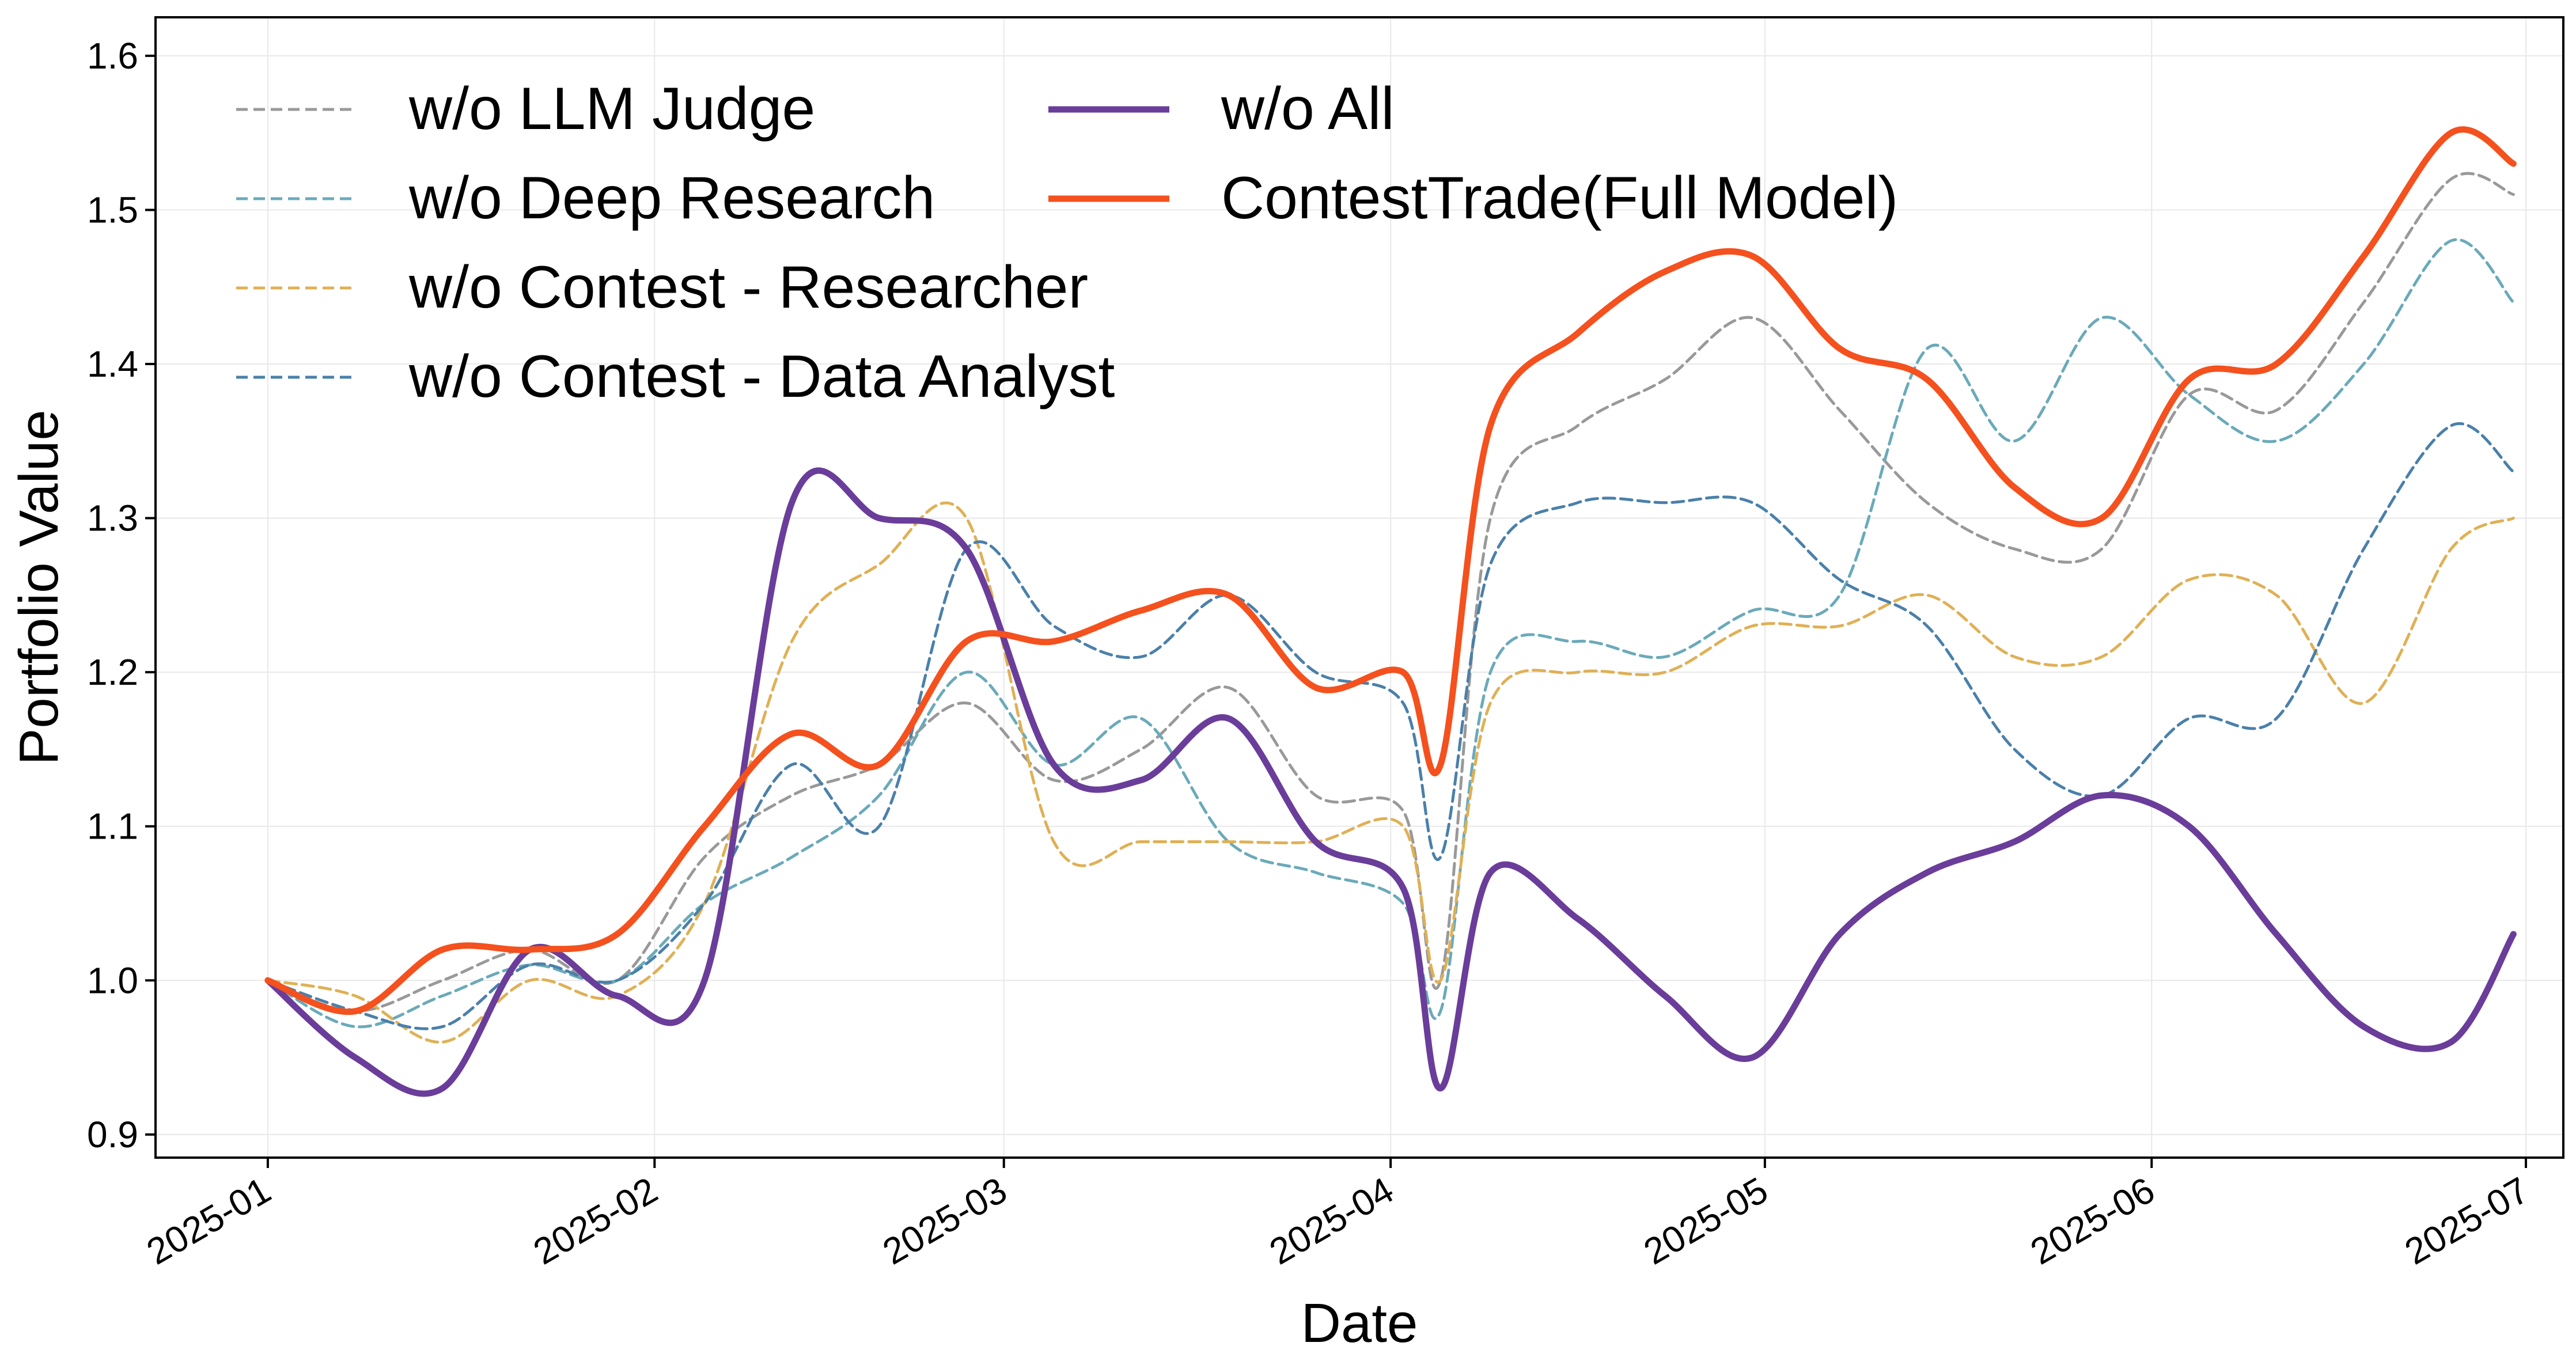 The image size is (2576, 1369). I want to click on y-tick-label: 1.3, so click(112, 518).